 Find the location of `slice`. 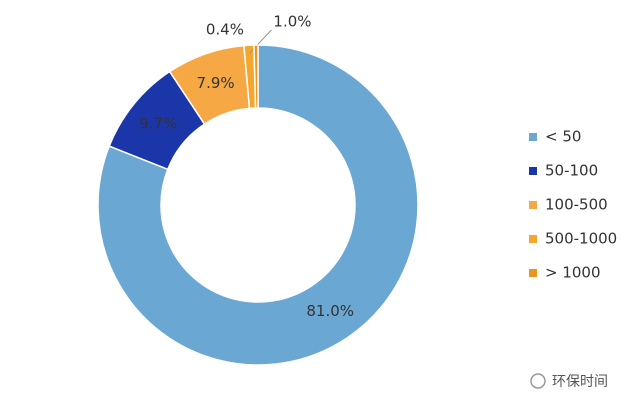

slice is located at coordinates (256, 76).